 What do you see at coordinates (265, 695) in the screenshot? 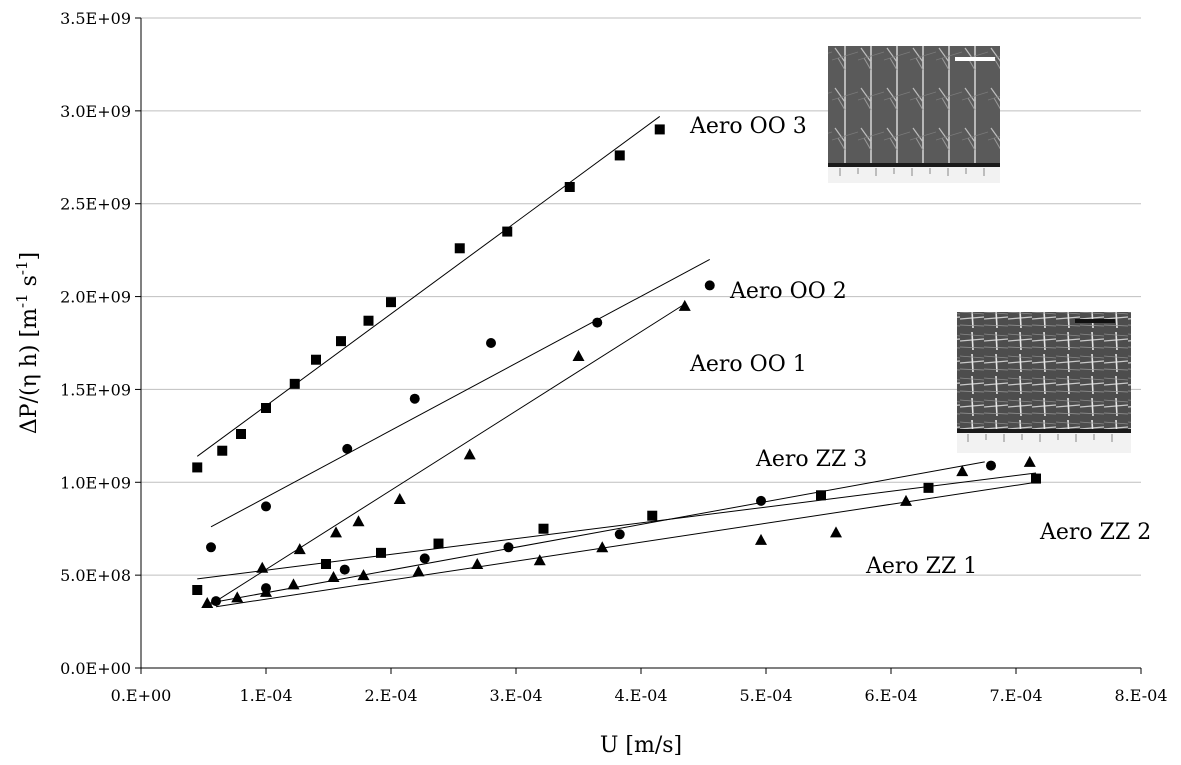
I see `x-tick-label: 1.E-04` at bounding box center [265, 695].